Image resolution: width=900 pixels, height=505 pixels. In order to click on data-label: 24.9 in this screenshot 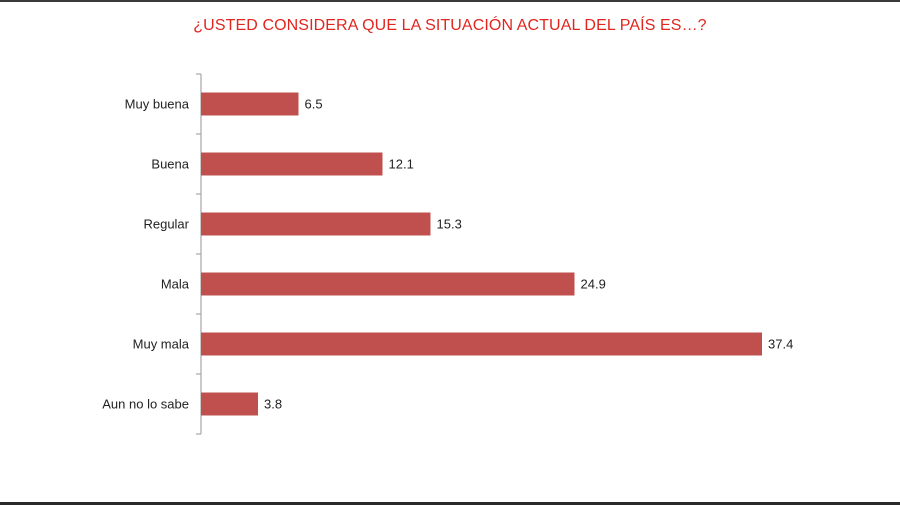, I will do `click(593, 284)`.